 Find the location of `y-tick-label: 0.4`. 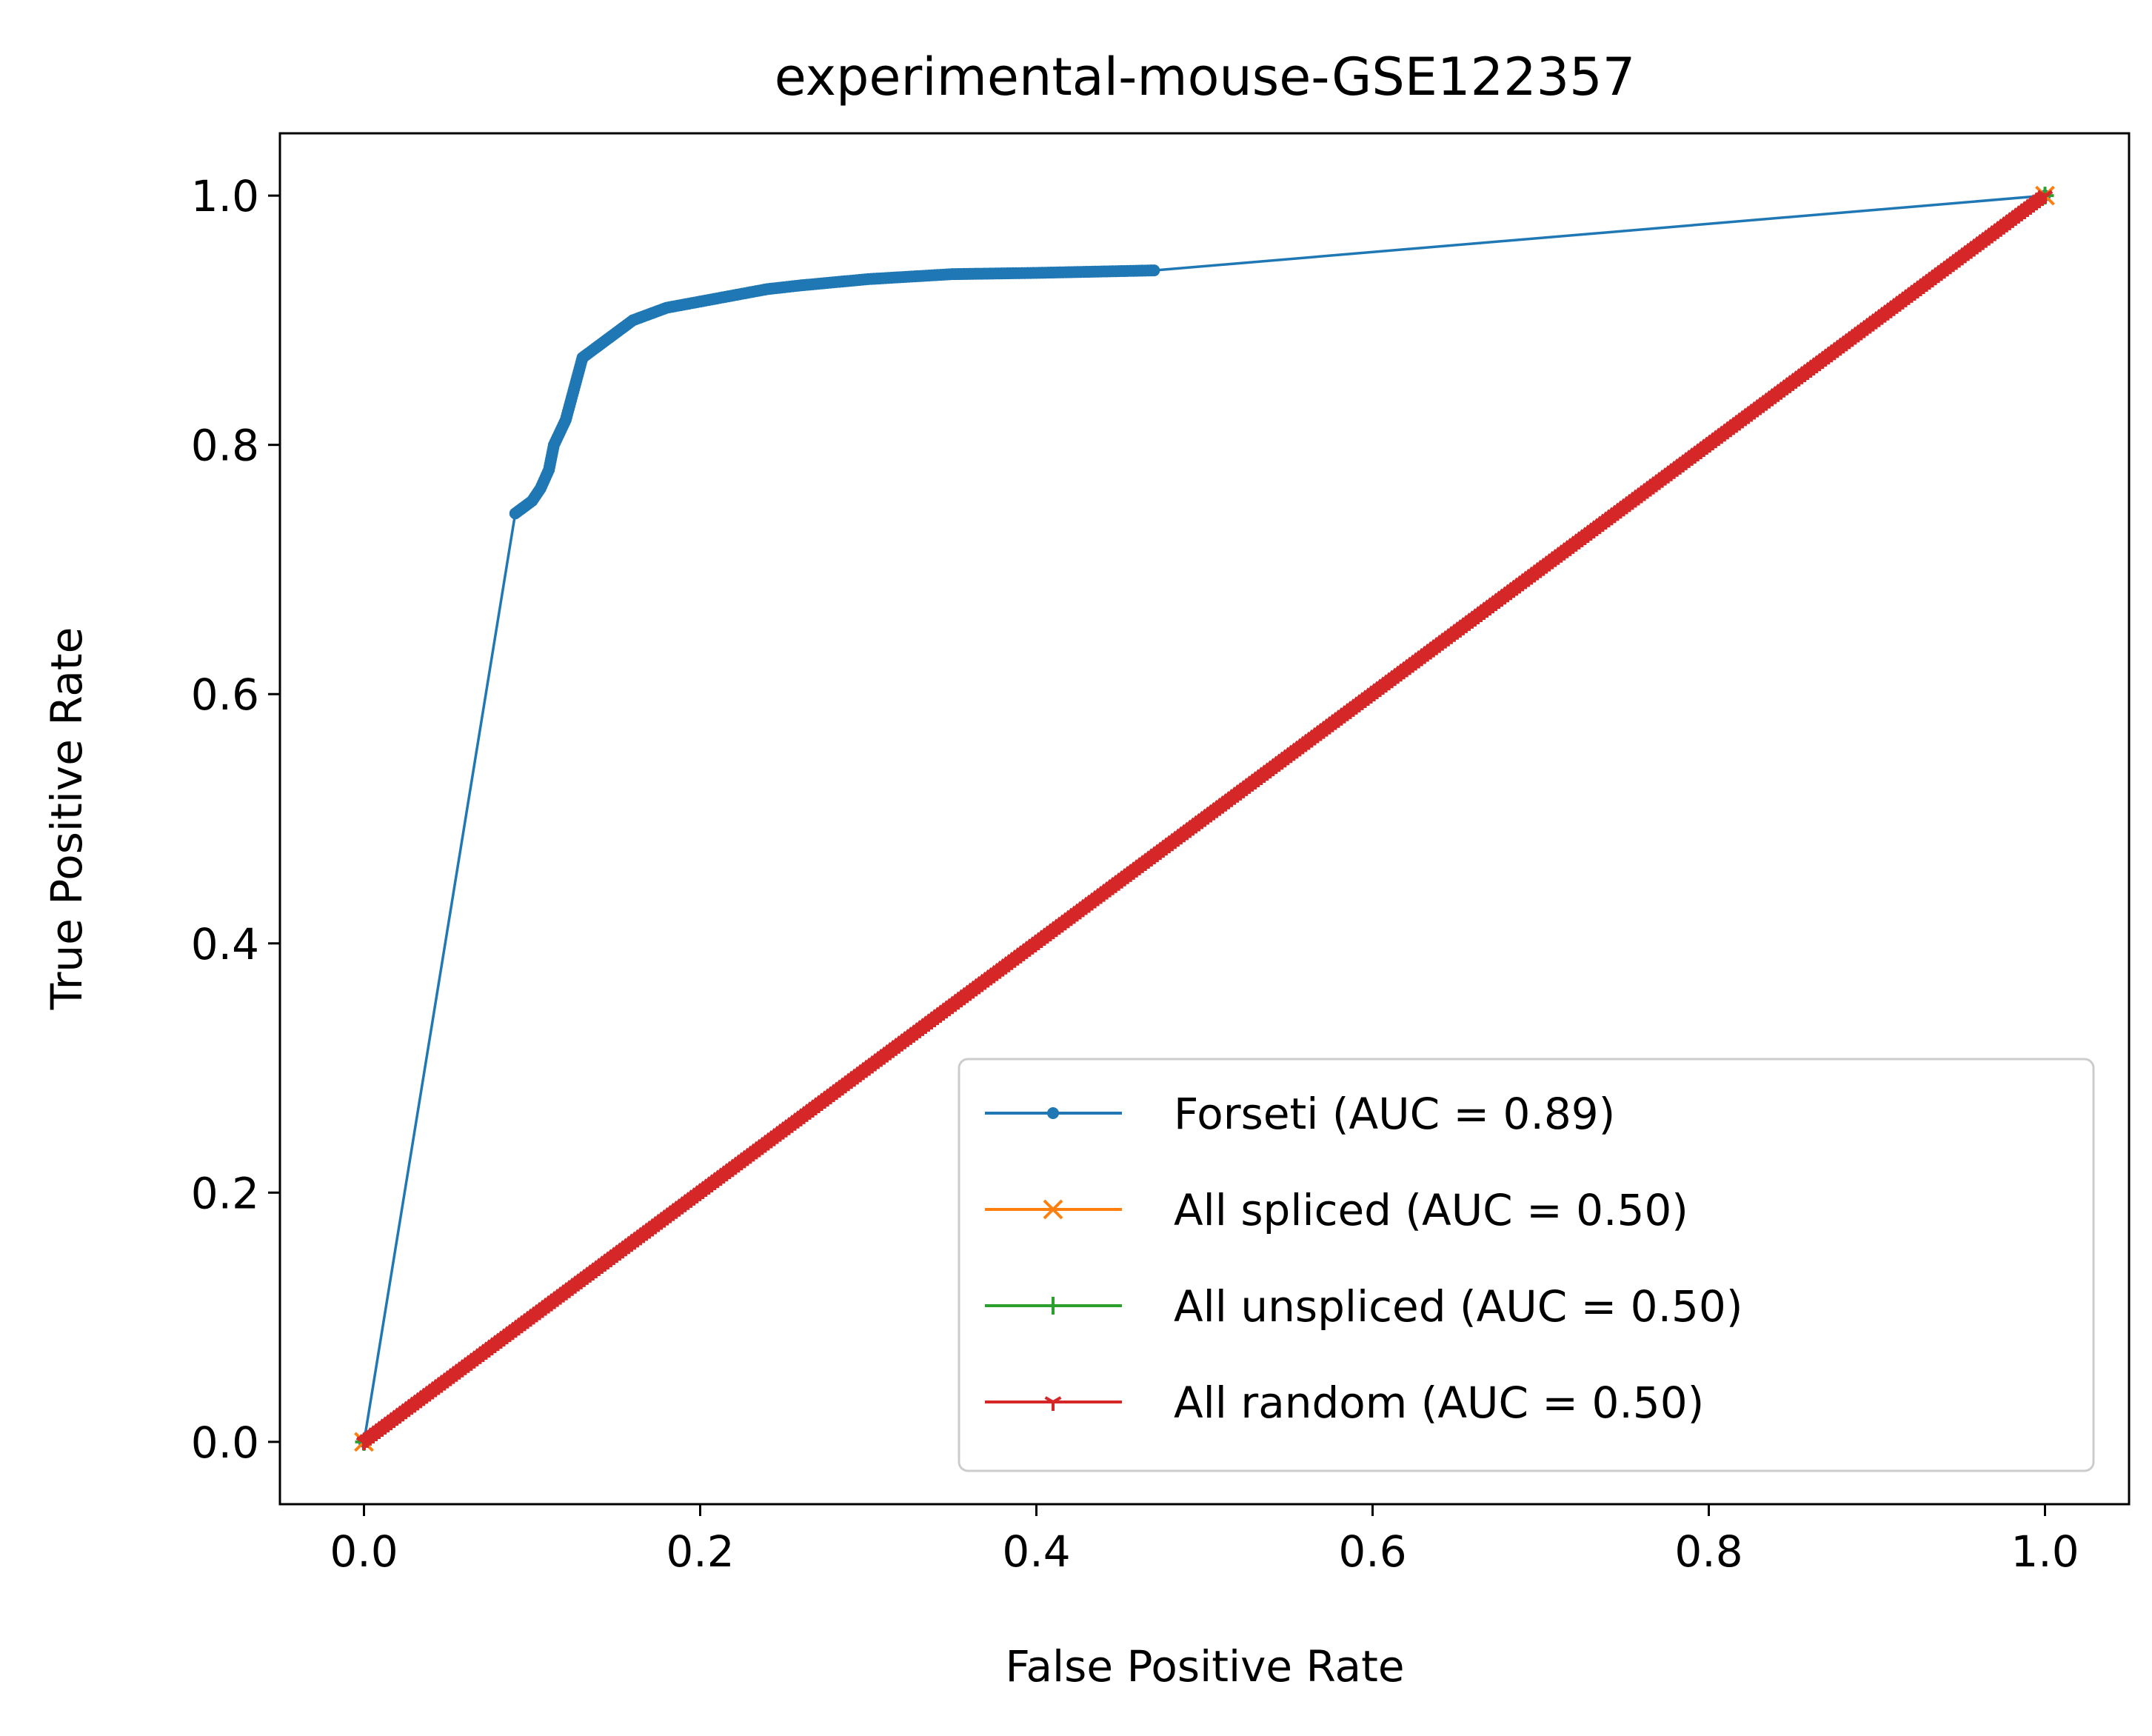

y-tick-label: 0.4 is located at coordinates (225, 944).